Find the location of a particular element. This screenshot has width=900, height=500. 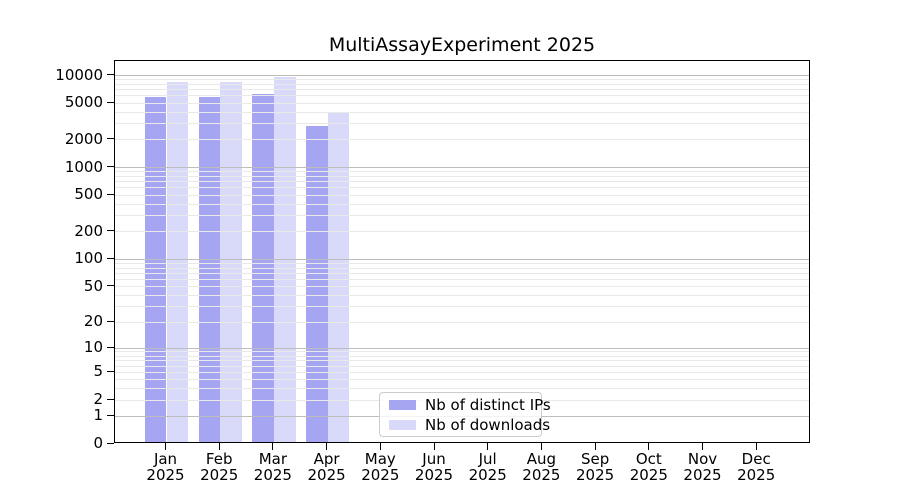

x-tick-label: Feb 2025 is located at coordinates (219, 467).